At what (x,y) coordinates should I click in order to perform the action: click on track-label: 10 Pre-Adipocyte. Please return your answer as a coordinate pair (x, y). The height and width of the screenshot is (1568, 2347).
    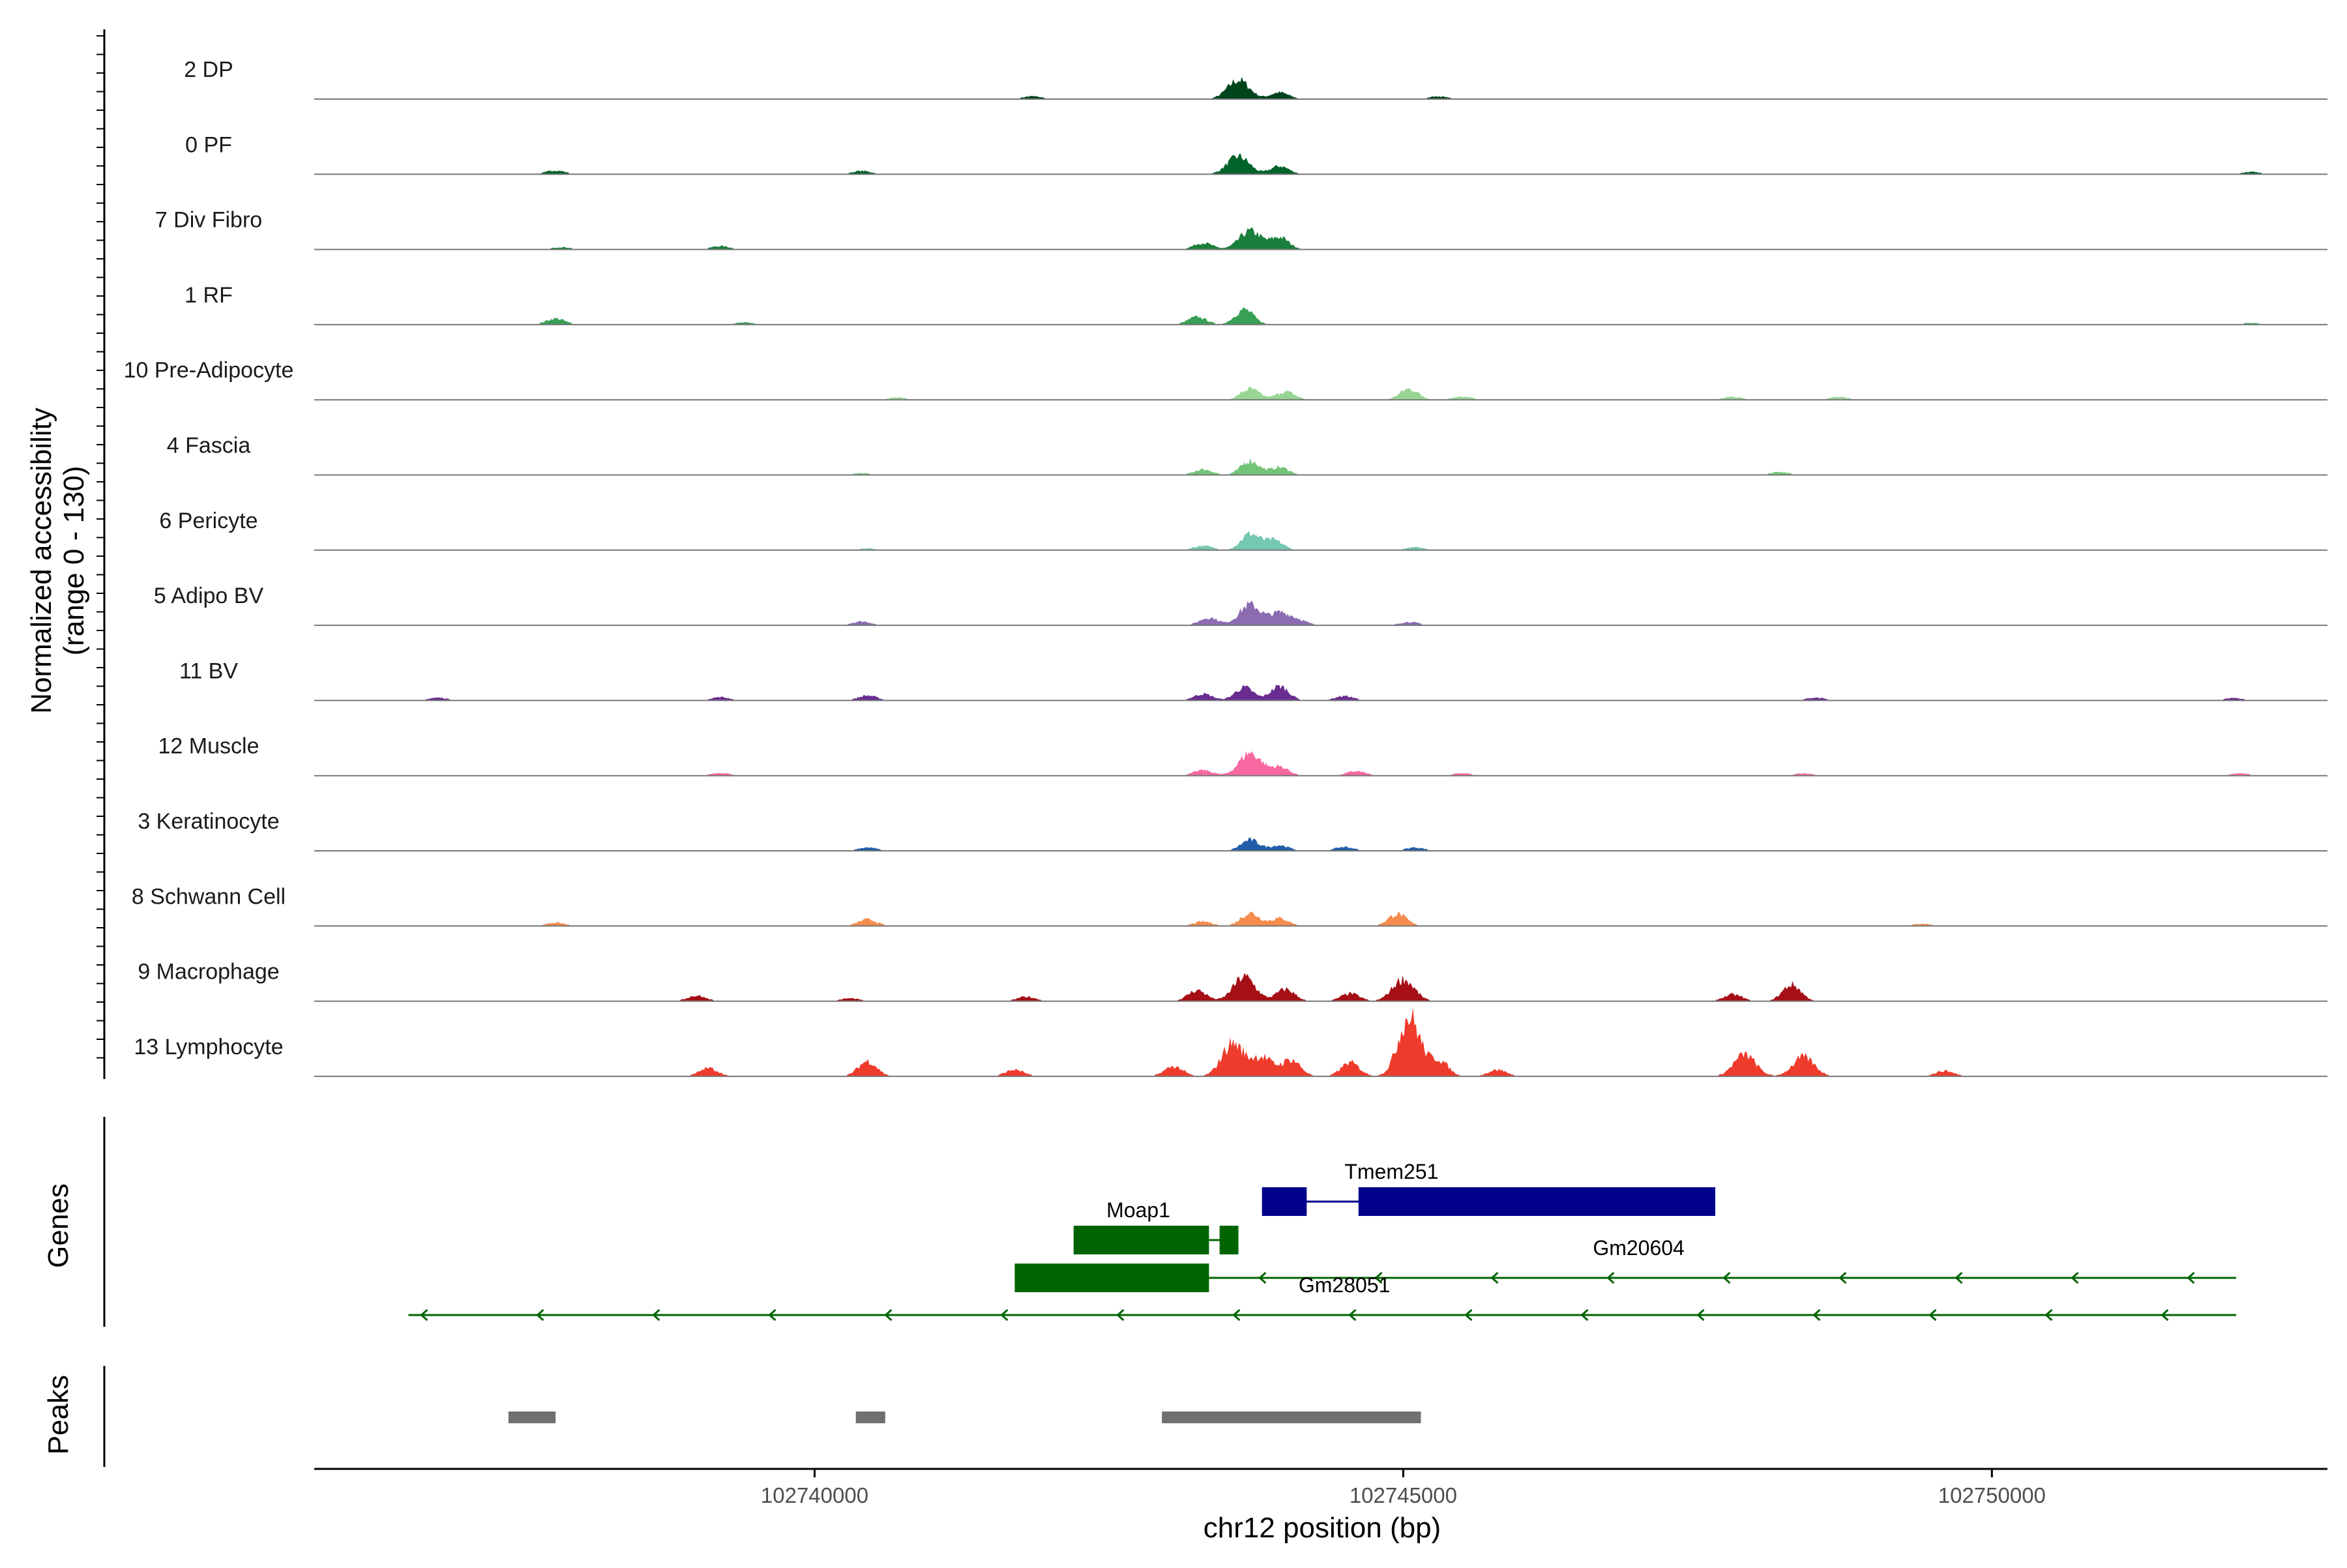
    Looking at the image, I should click on (209, 371).